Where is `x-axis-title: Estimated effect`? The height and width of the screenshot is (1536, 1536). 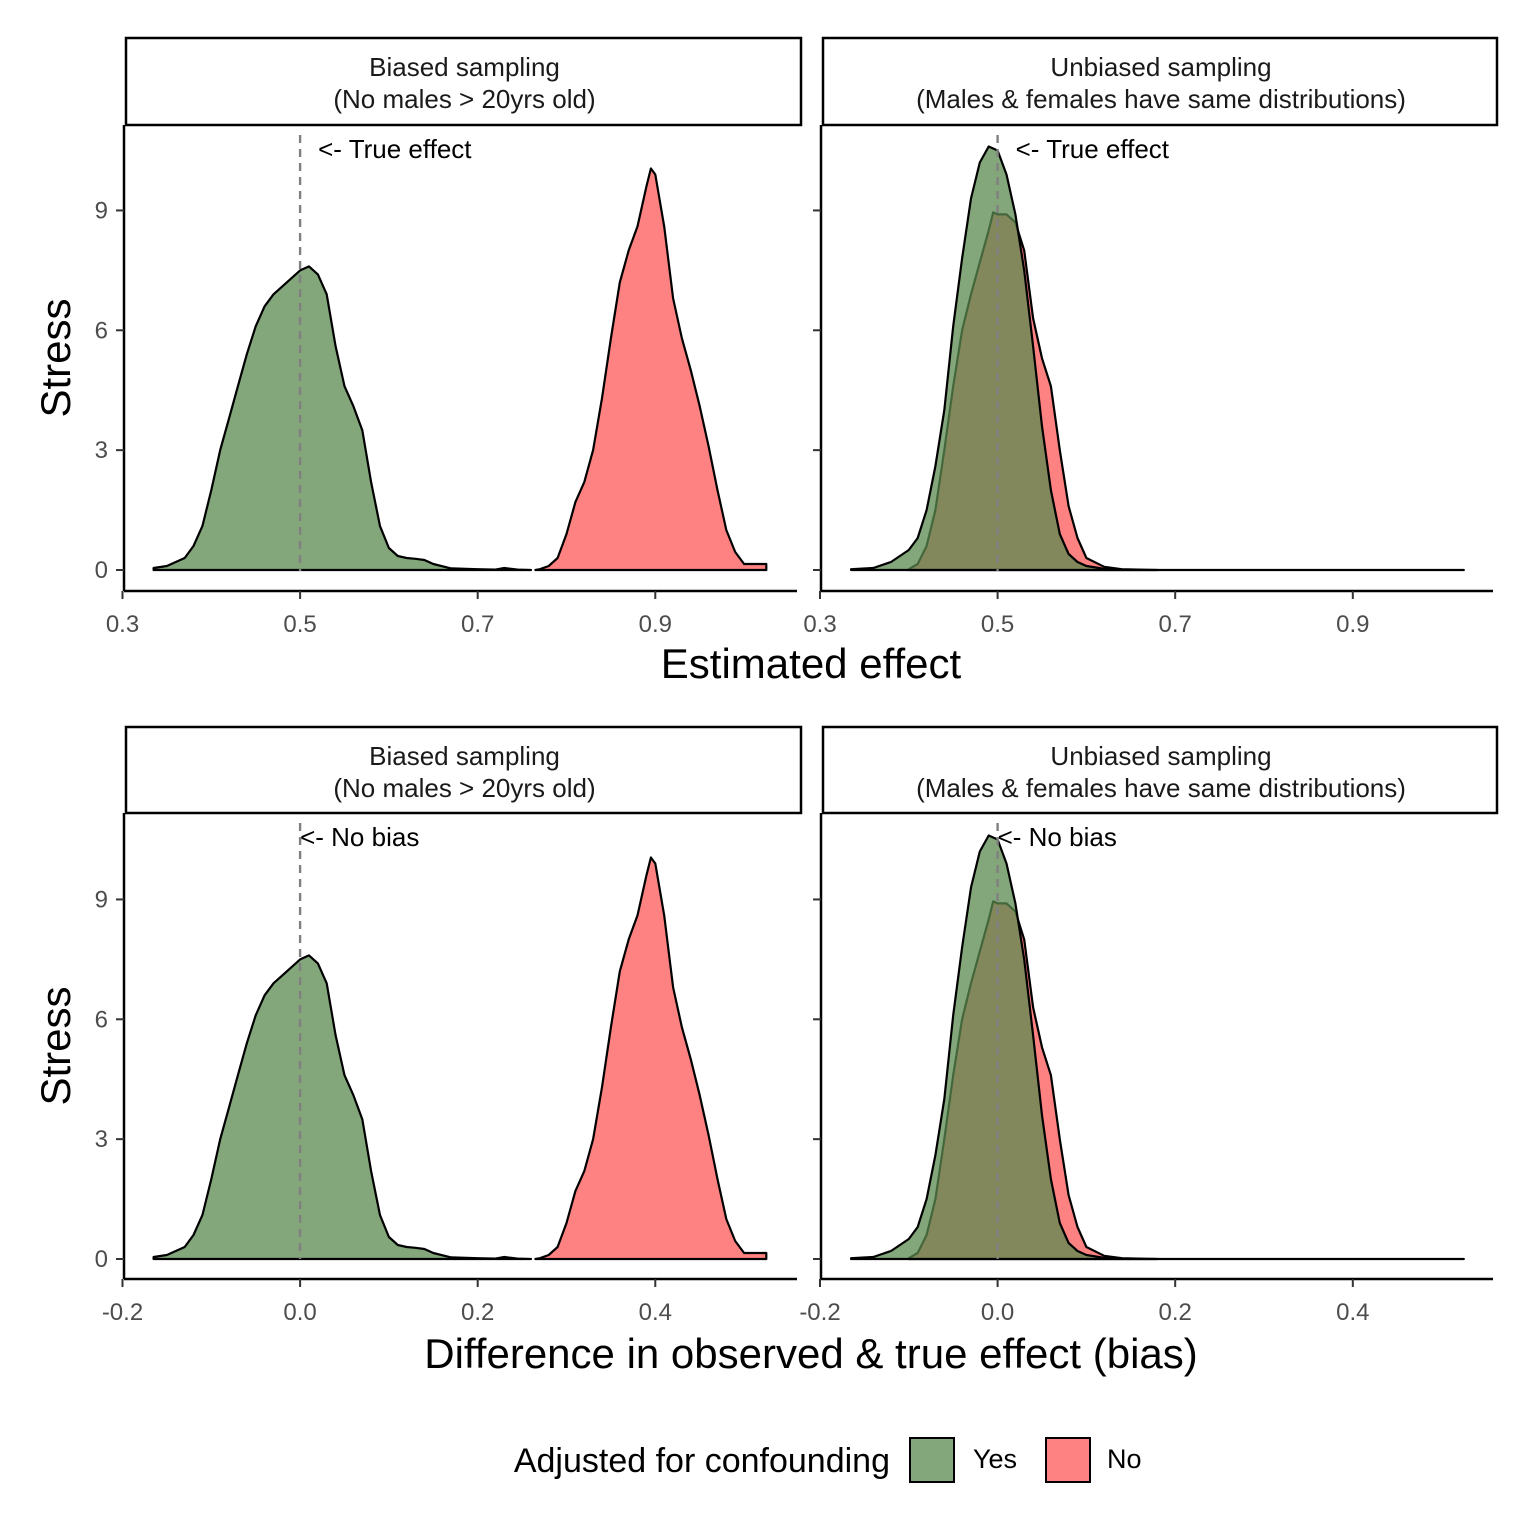
x-axis-title: Estimated effect is located at coordinates (811, 663).